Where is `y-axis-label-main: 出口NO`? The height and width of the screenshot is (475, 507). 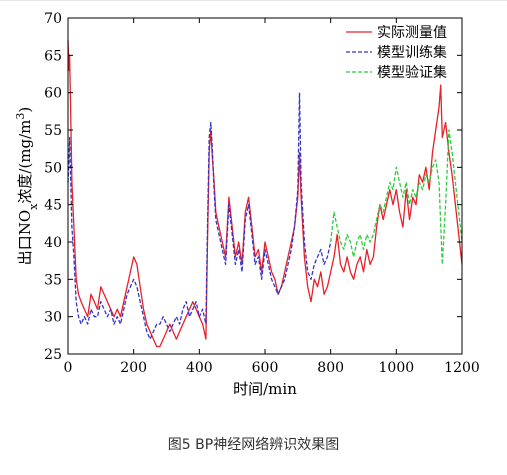
y-axis-label-main: 出口NO is located at coordinates (25, 237).